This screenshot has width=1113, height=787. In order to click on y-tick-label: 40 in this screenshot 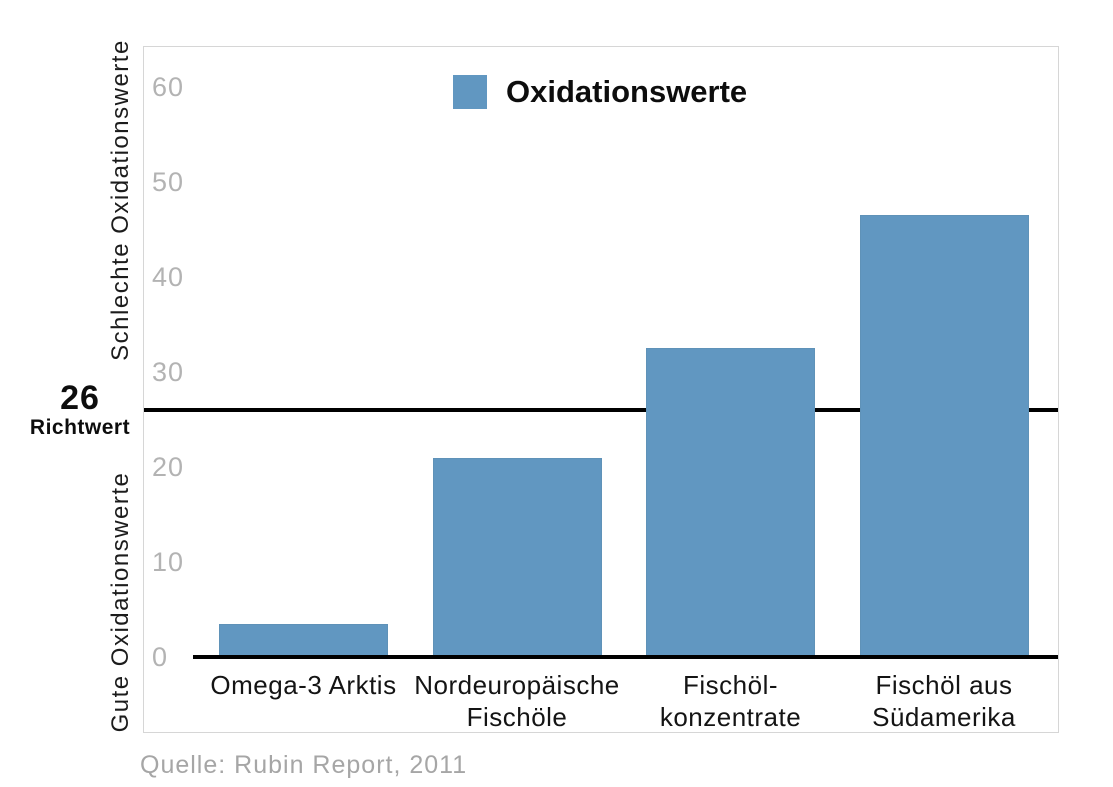, I will do `click(168, 277)`.